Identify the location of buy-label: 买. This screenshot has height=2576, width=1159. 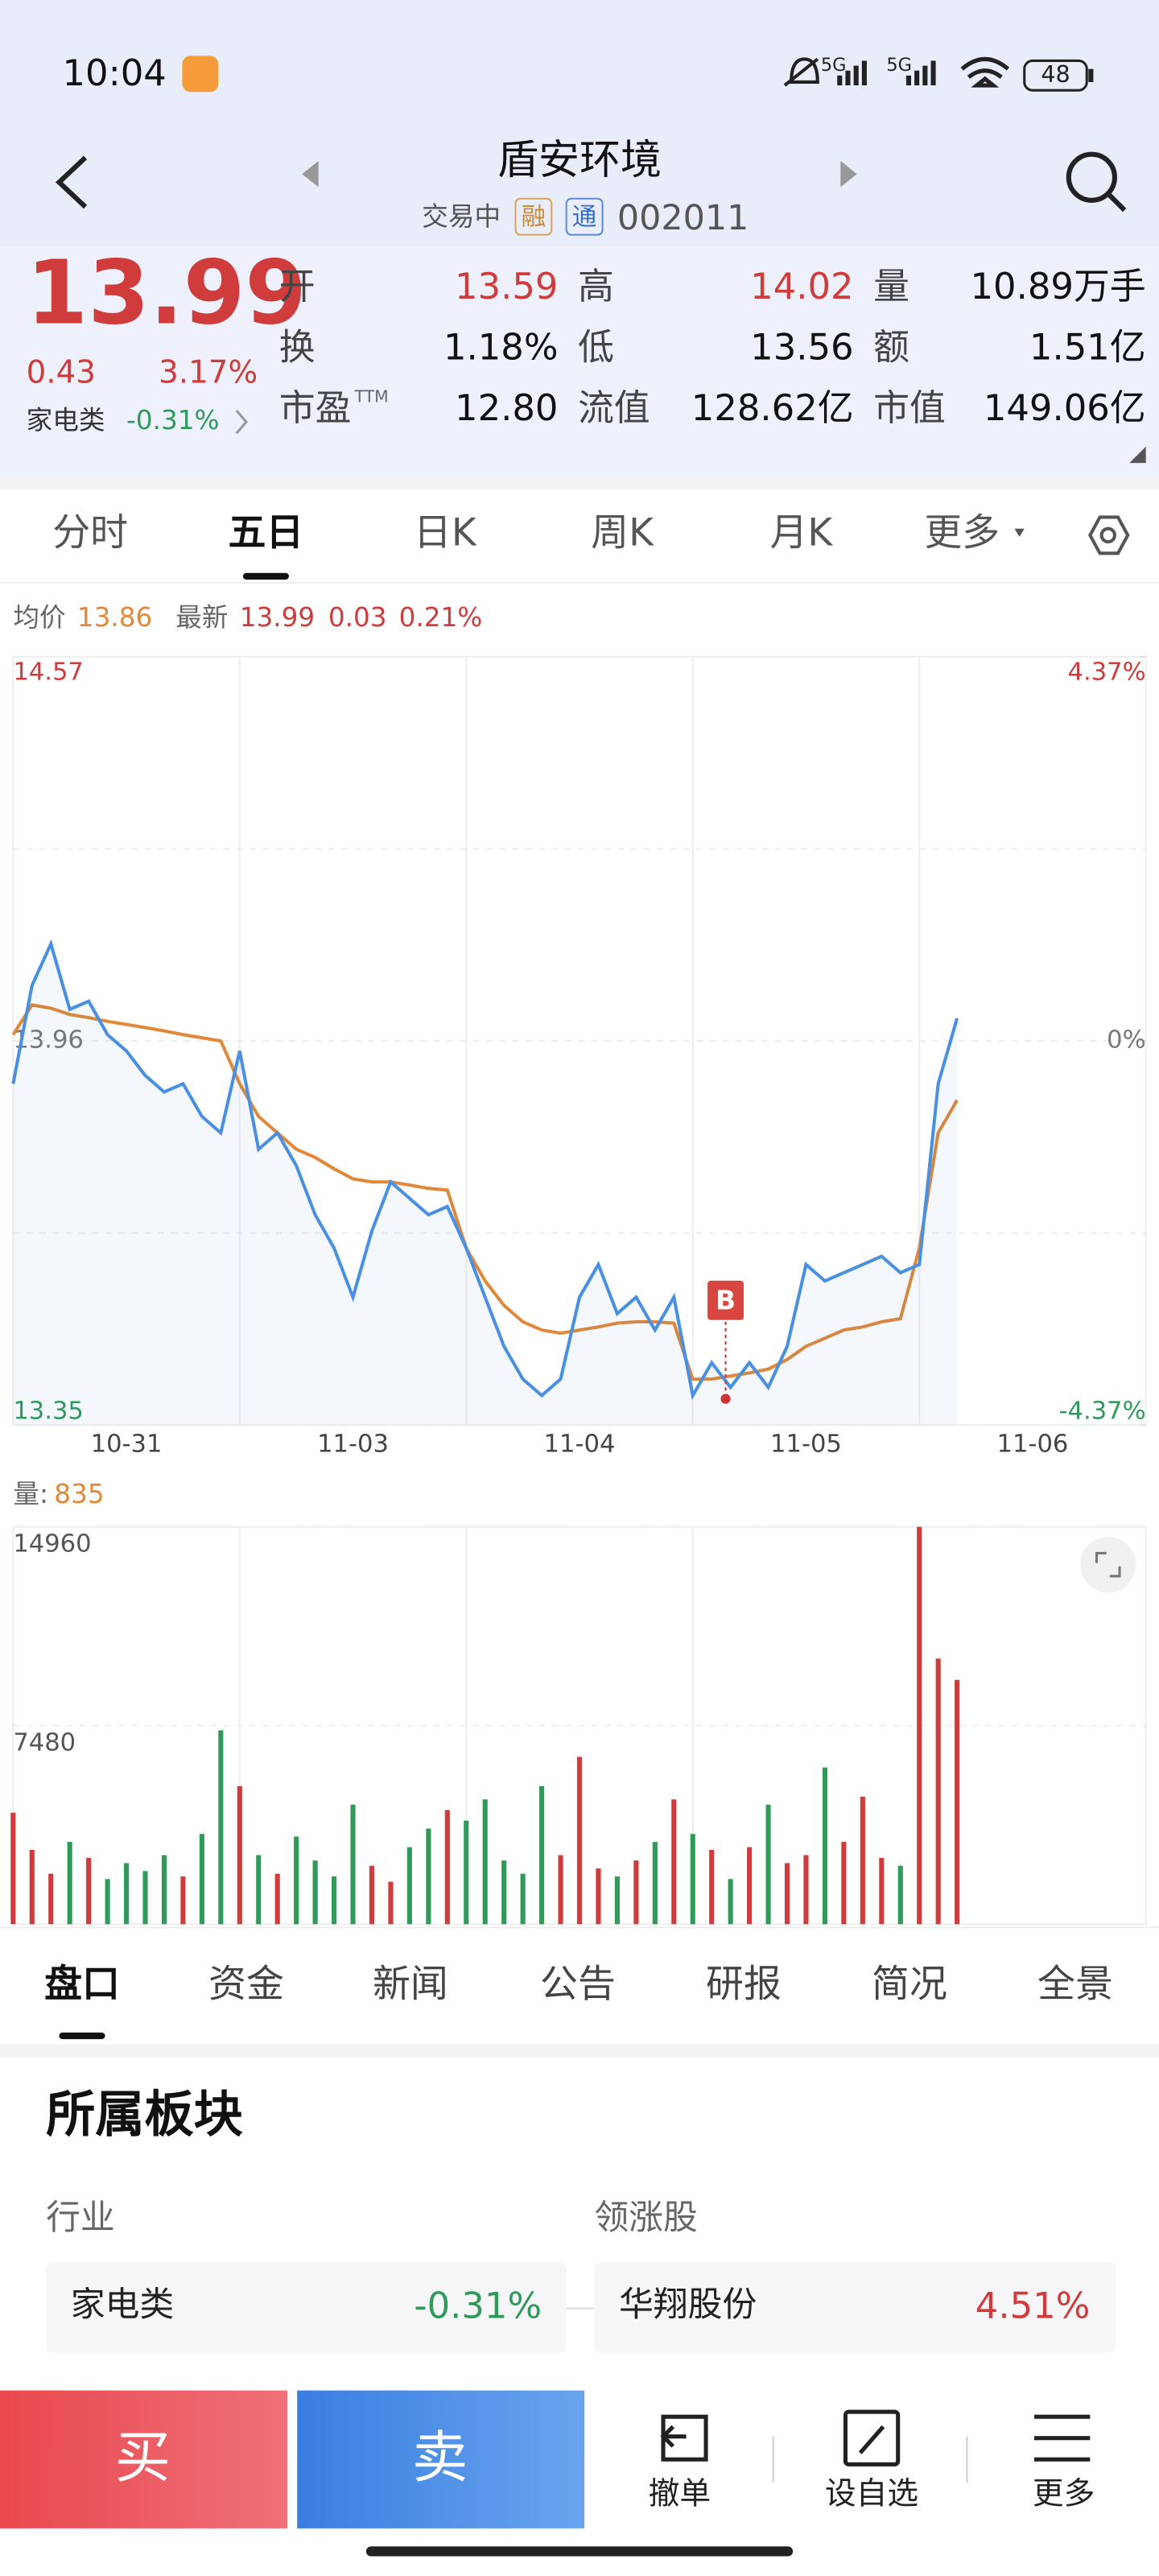
(143, 2457).